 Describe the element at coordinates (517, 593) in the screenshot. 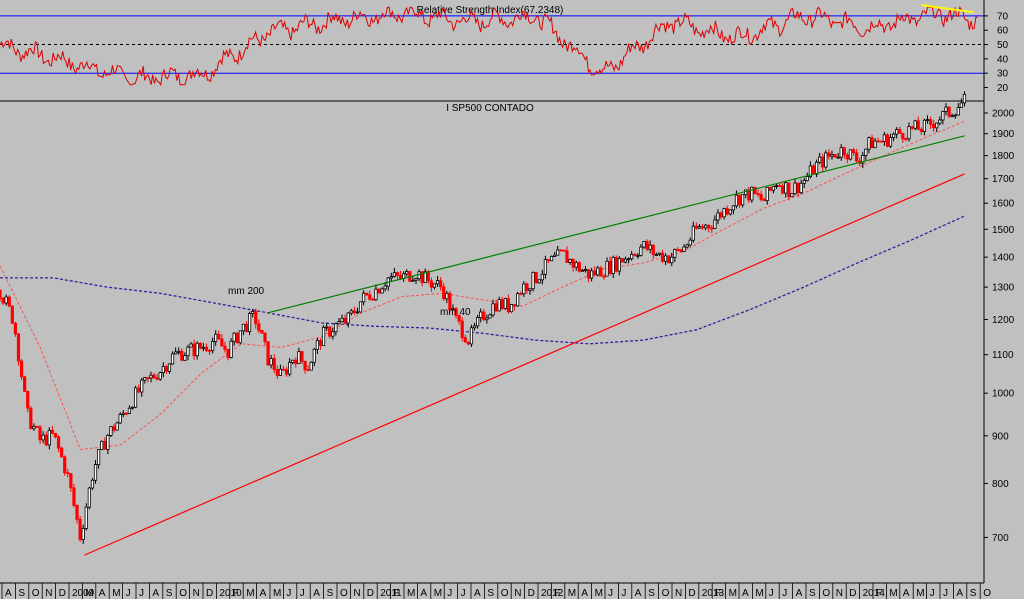

I see `x-tick-label: N` at that location.